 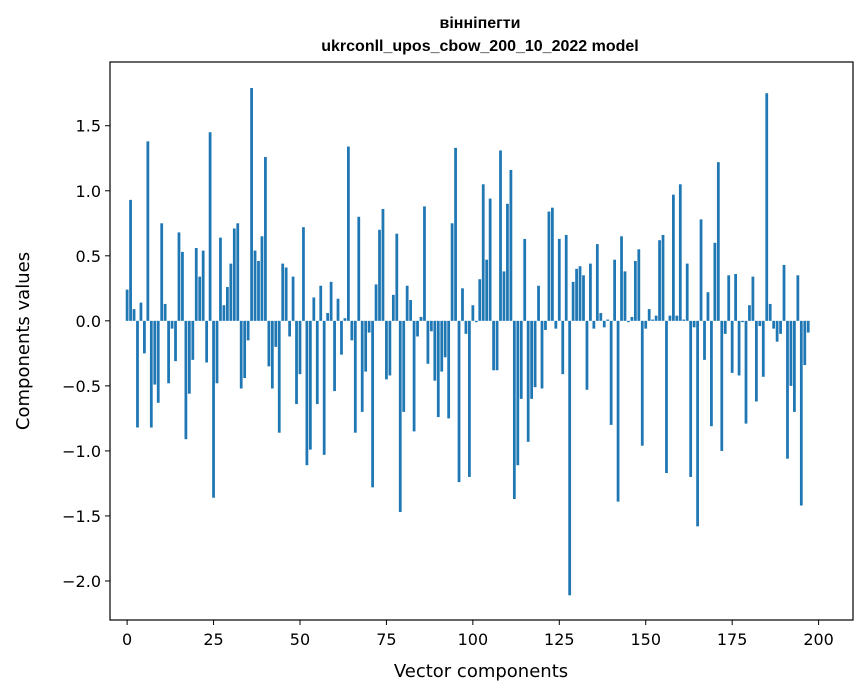 I want to click on y-tick-label: 0.5, so click(x=88, y=256).